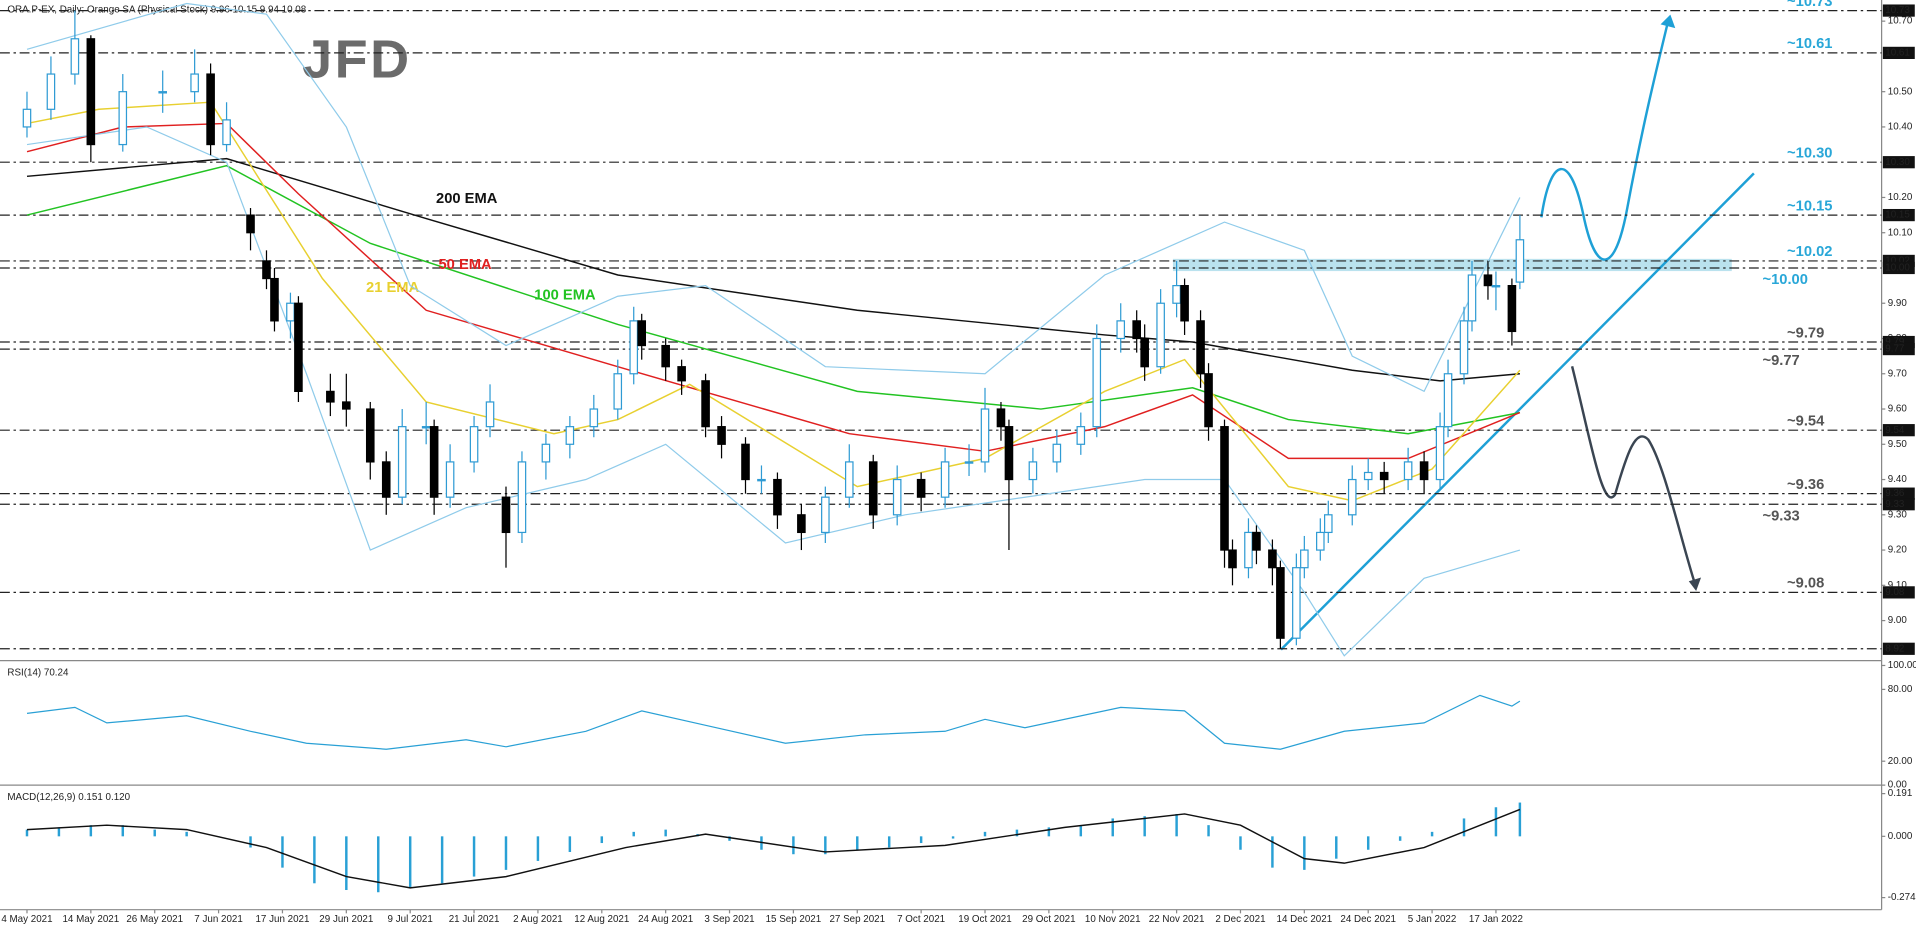  Describe the element at coordinates (1900, 793) in the screenshot. I see `y-tick-label: 0.191` at that location.